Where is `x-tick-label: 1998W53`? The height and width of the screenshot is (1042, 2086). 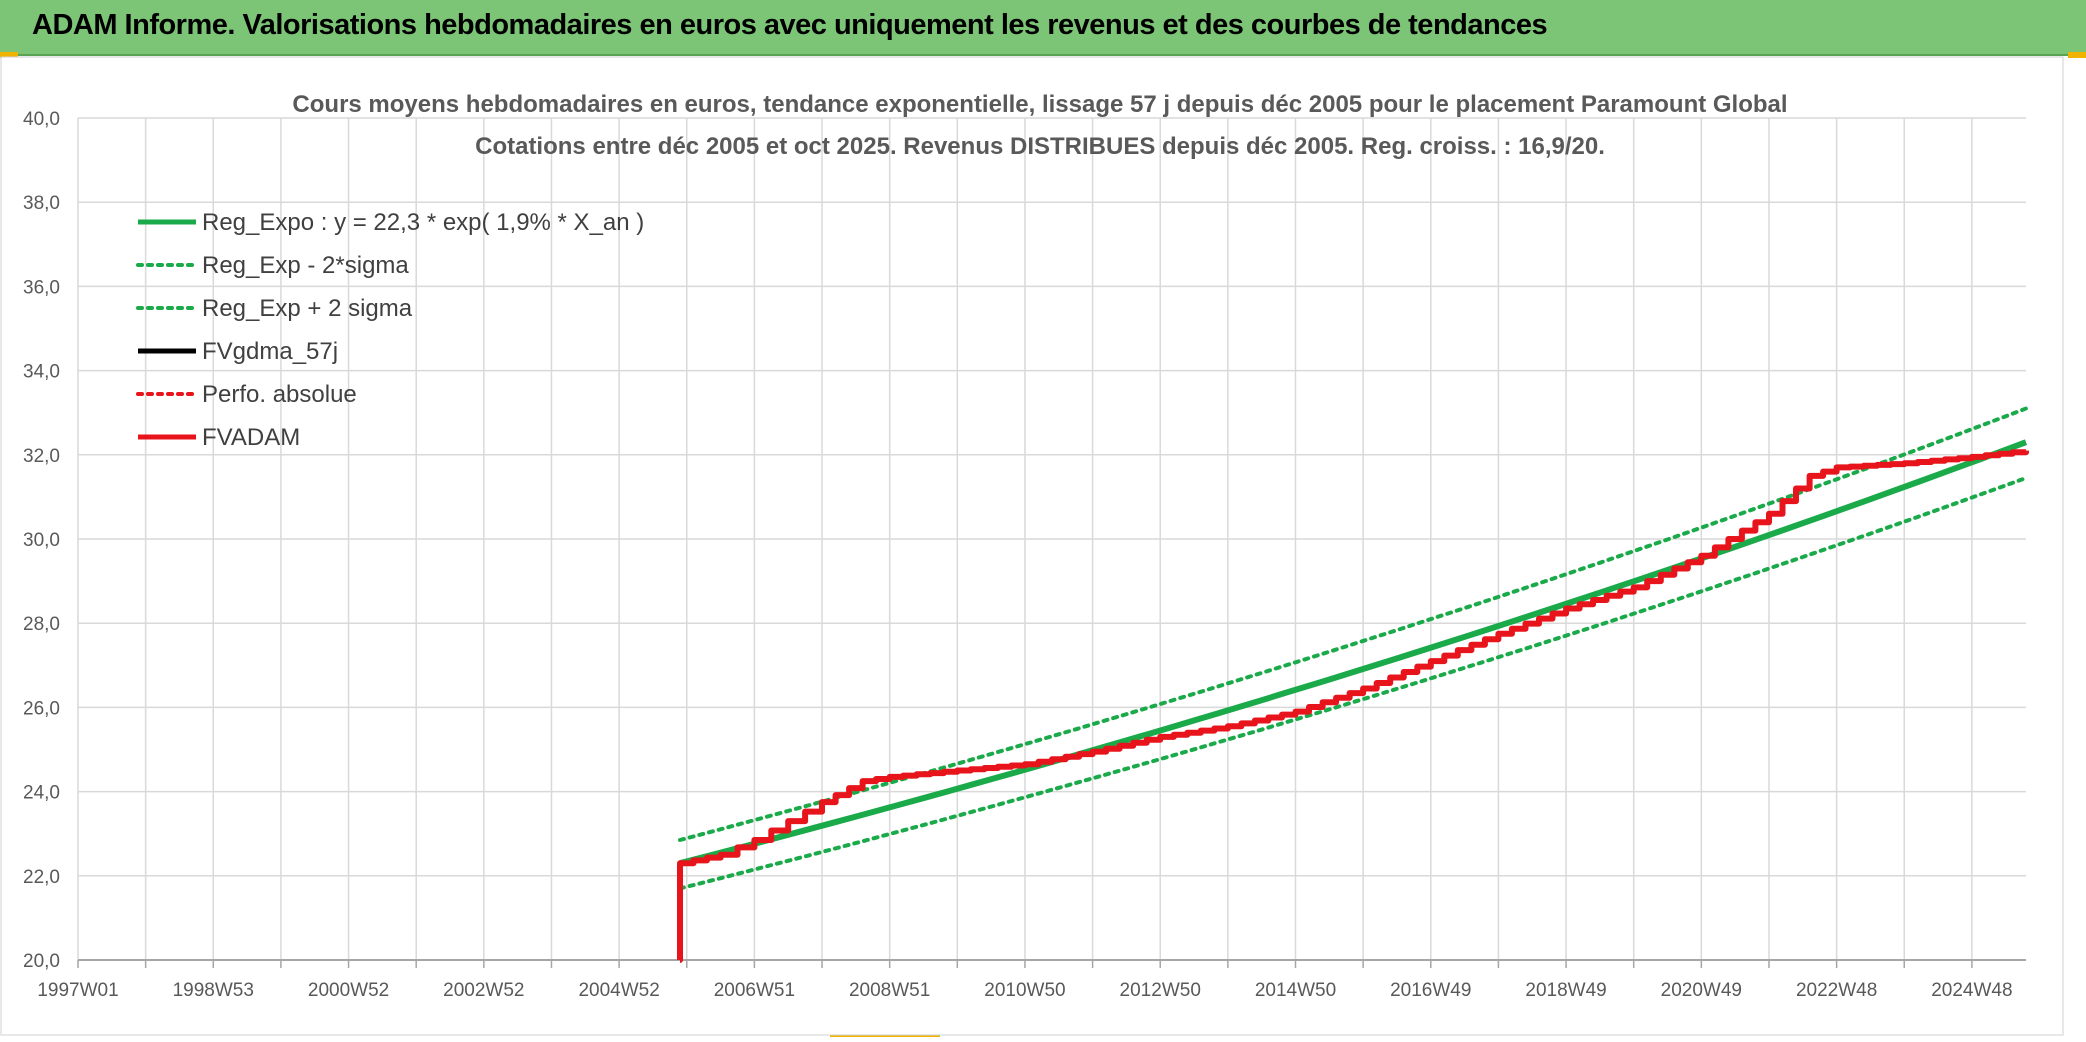 x-tick-label: 1998W53 is located at coordinates (213, 990).